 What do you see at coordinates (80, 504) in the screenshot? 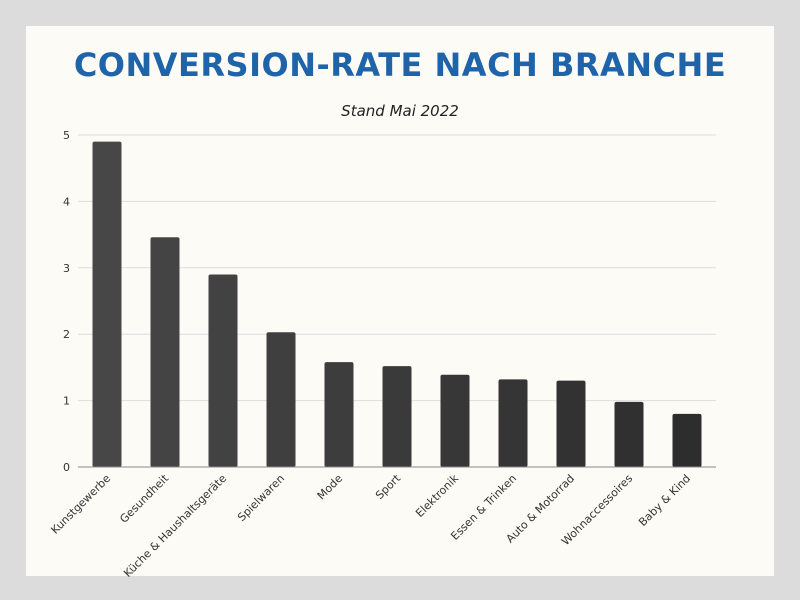
I see `x-tick-label: Kunstgewerbe` at bounding box center [80, 504].